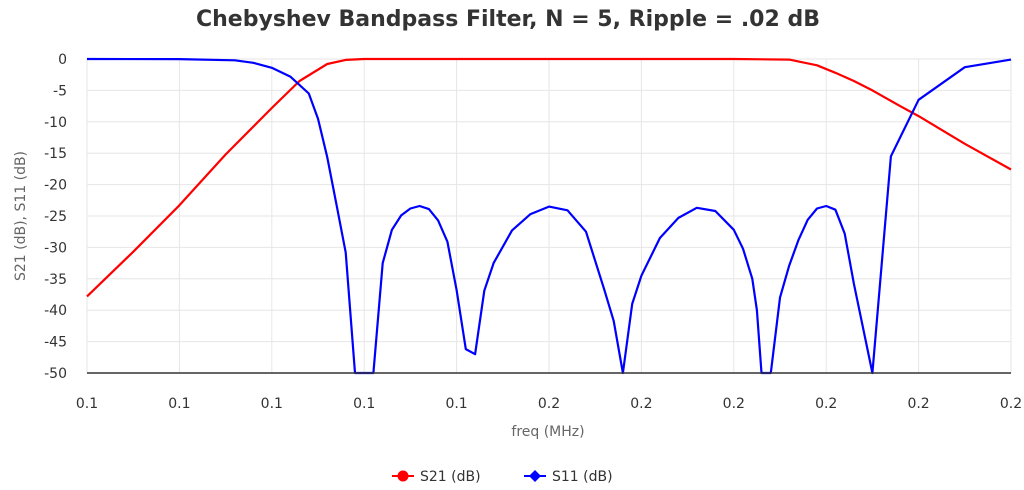 The image size is (1024, 490). I want to click on legend-marker-circle, so click(403, 476).